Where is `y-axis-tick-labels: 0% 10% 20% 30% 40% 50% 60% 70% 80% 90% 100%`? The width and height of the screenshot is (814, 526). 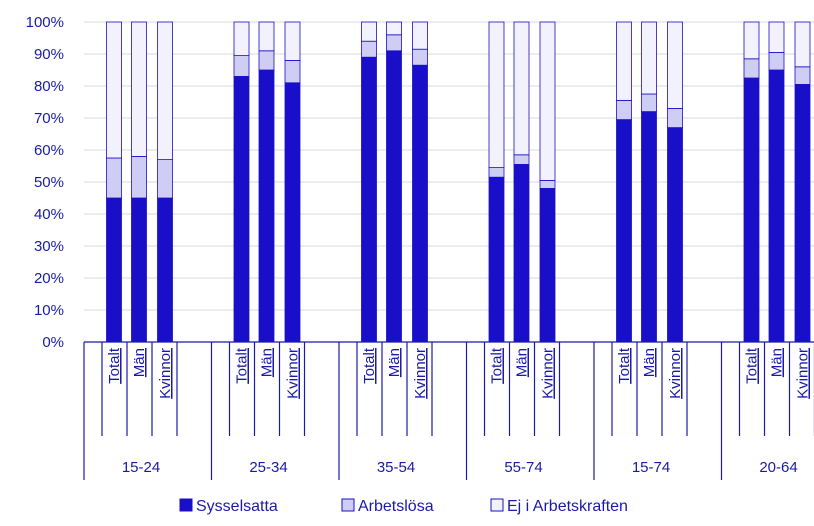
y-axis-tick-labels: 0% 10% 20% 30% 40% 50% 60% 70% 80% 90% 100% is located at coordinates (45, 182).